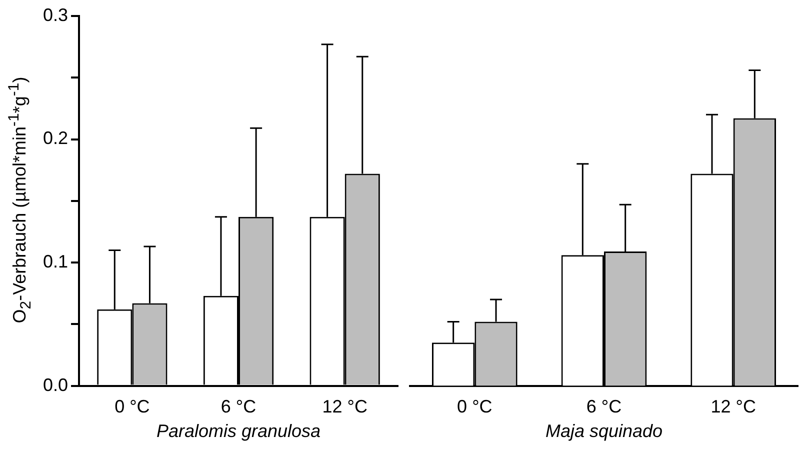  I want to click on y-tick-label: 0.0, so click(55, 384).